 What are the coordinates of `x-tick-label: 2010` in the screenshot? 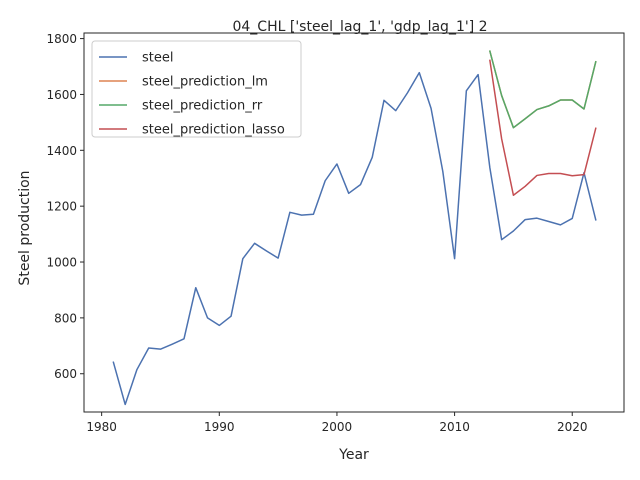 It's located at (454, 427).